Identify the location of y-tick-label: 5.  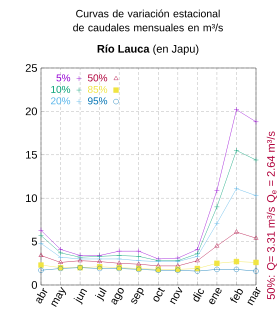
(34, 242).